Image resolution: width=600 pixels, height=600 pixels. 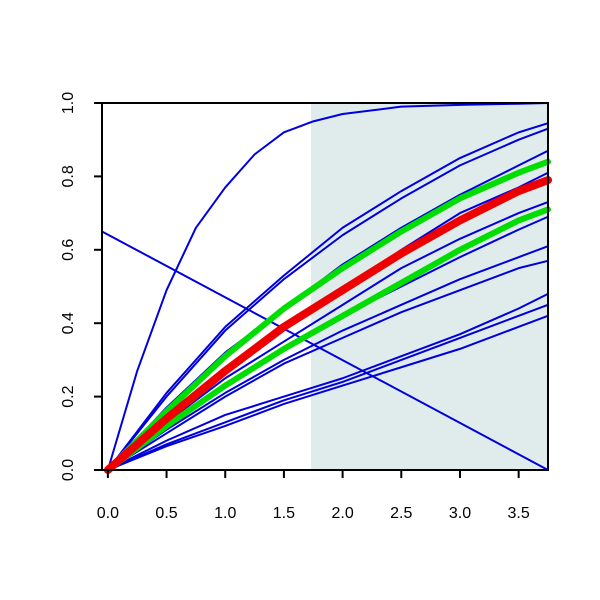 I want to click on y-tick-label: 0.8, so click(x=68, y=176).